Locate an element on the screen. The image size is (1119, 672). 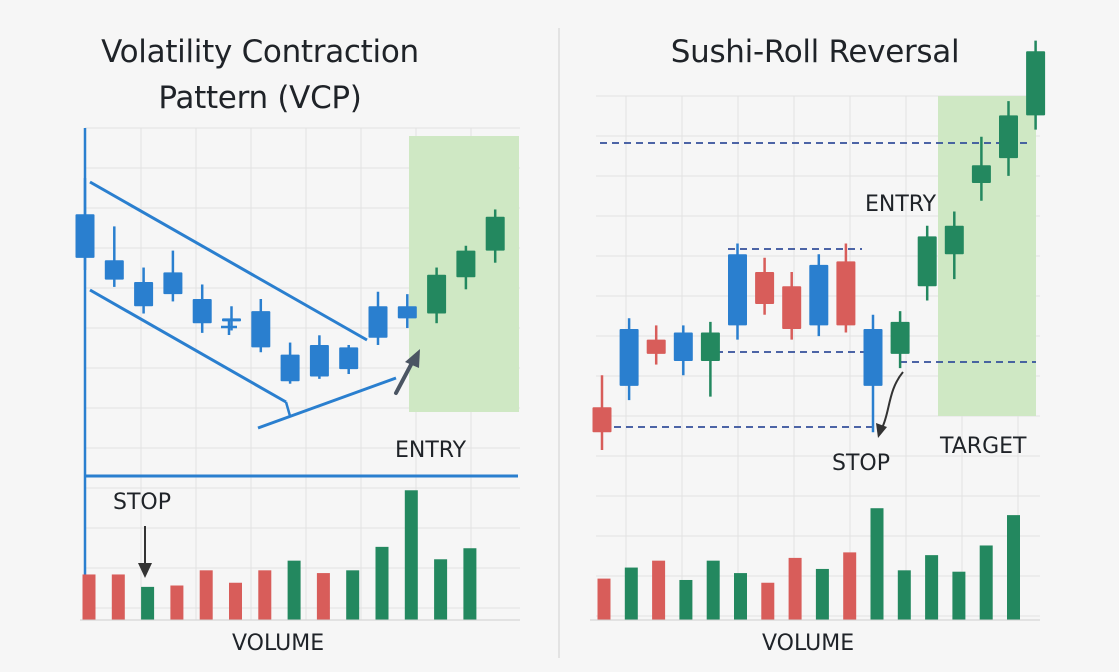
sushi-target-zone is located at coordinates (987, 256).